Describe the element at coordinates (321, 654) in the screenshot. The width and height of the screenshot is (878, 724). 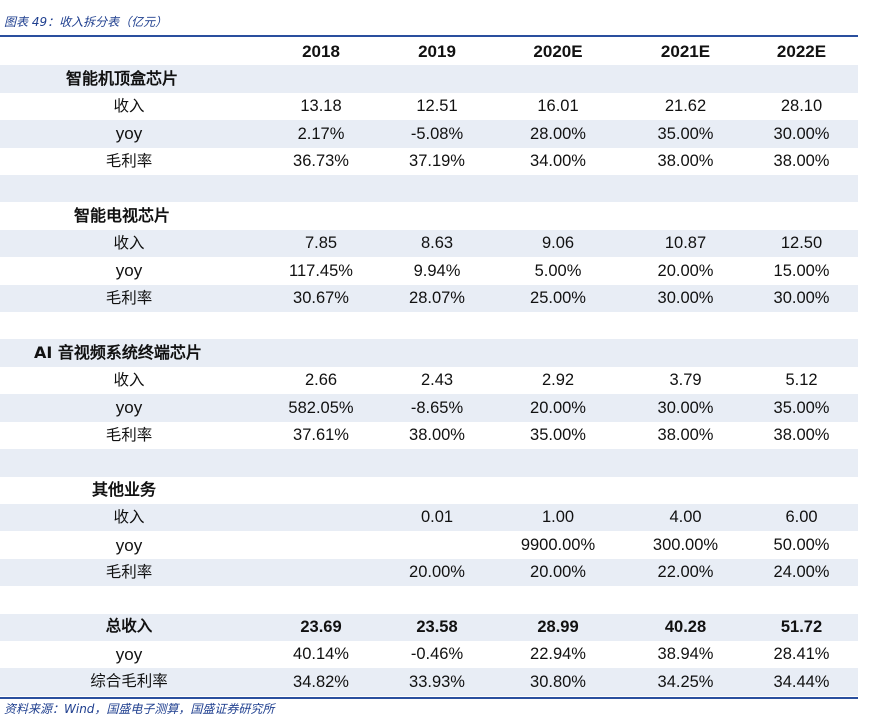
I see `cell-y2018: 40.14%` at that location.